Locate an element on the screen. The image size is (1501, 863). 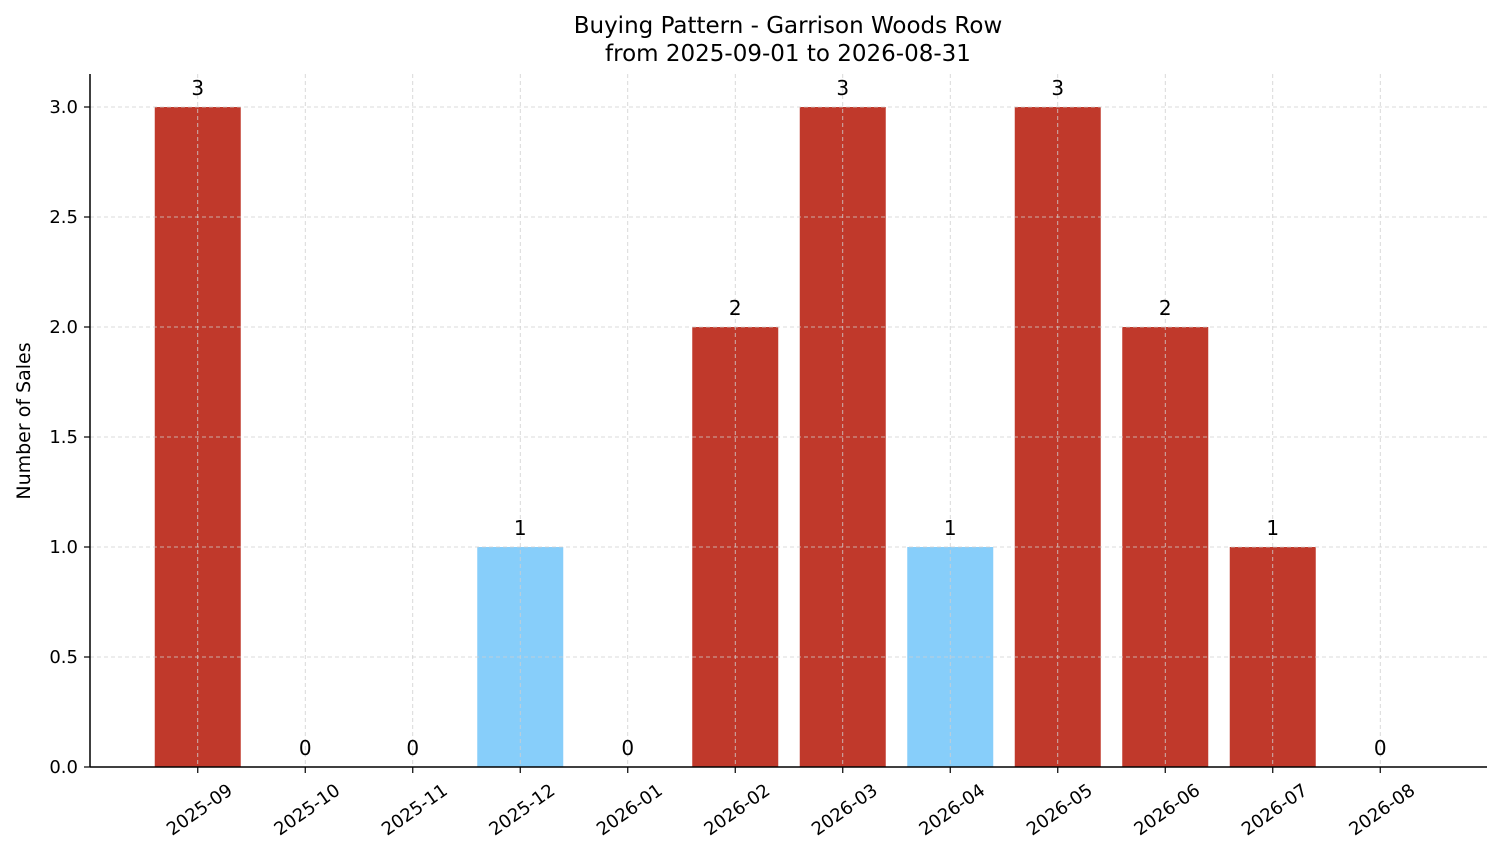
y-tick-label: 1.0 is located at coordinates (63, 547).